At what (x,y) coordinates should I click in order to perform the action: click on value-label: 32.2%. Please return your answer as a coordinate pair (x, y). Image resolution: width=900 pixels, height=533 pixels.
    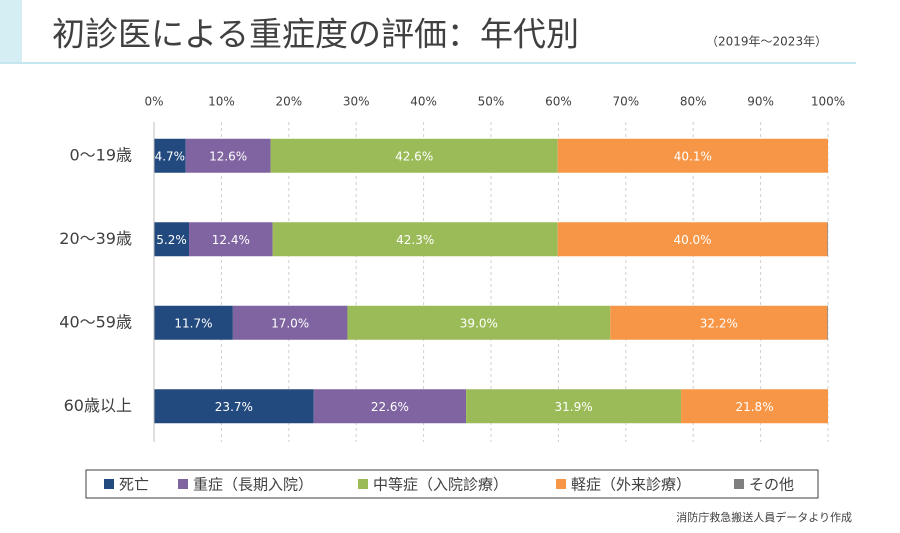
    Looking at the image, I should click on (719, 323).